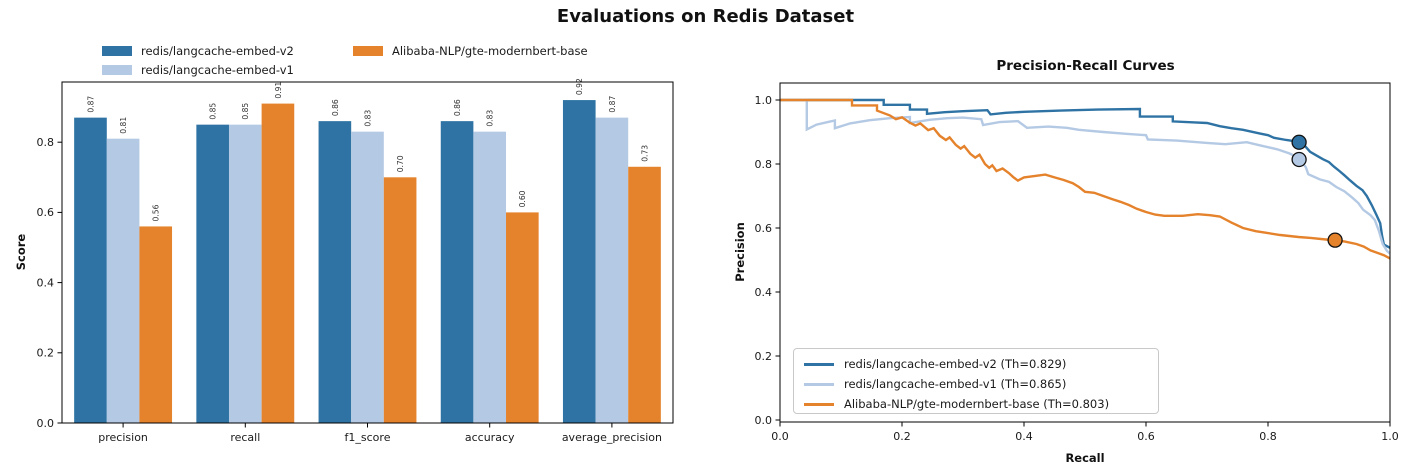 The height and width of the screenshot is (475, 1411). I want to click on x-tick-label: 0.0, so click(780, 436).